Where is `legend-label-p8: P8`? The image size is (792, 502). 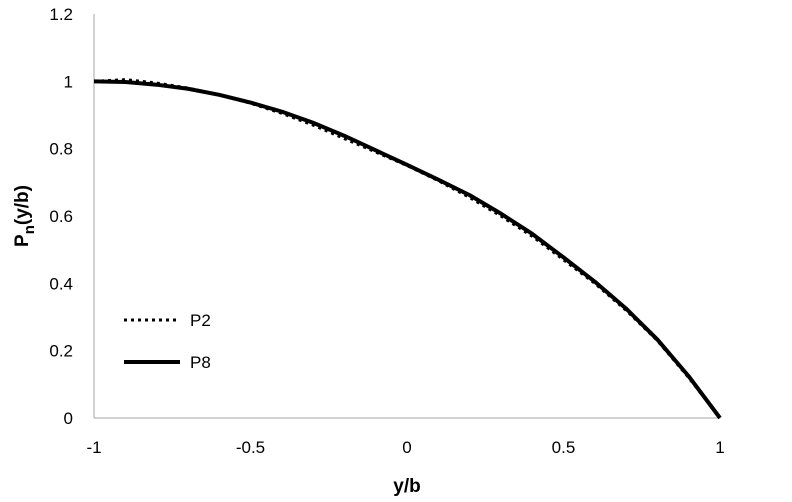
legend-label-p8: P8 is located at coordinates (200, 362).